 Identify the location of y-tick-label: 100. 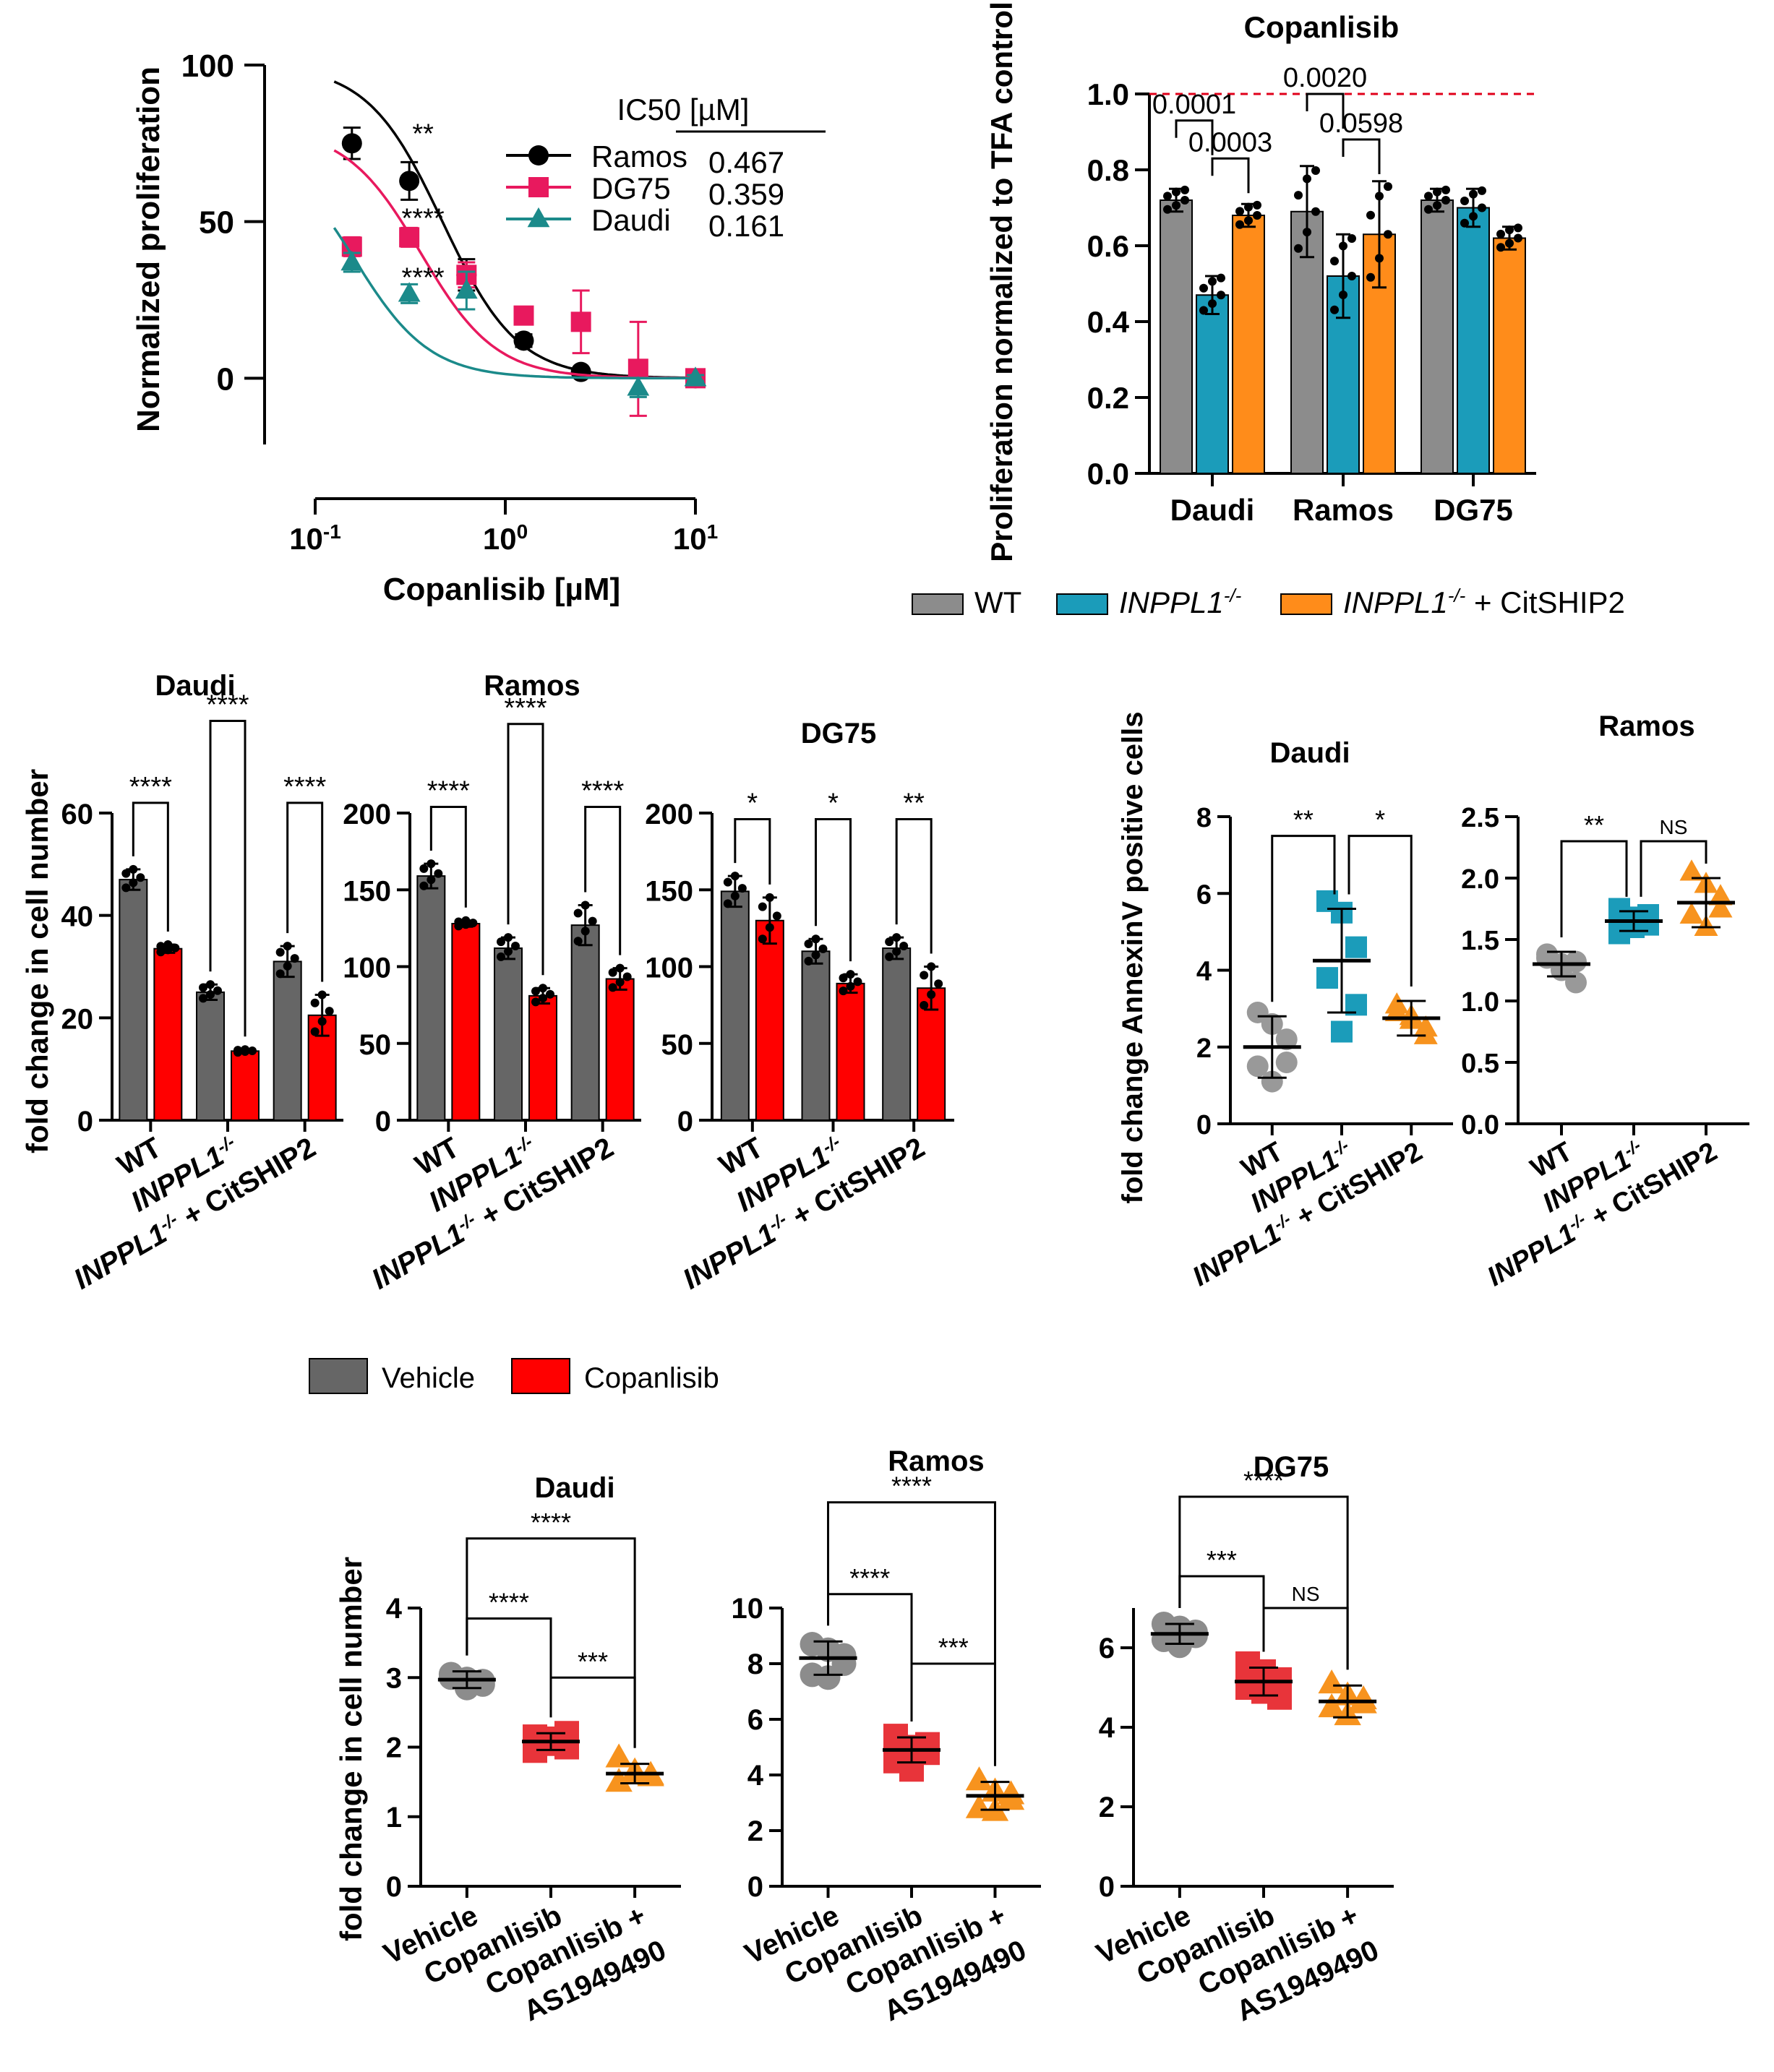
(669, 968).